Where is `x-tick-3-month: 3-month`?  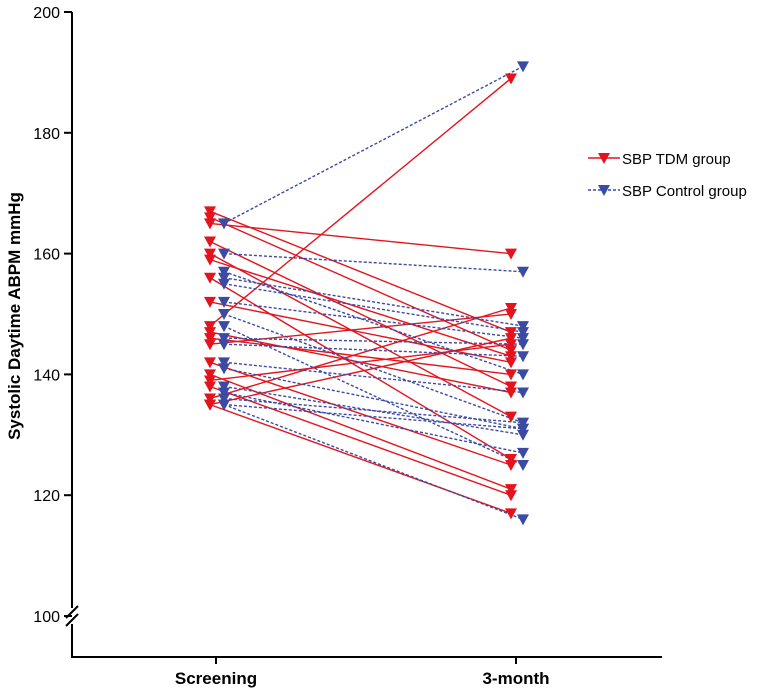
x-tick-3-month: 3-month is located at coordinates (515, 678).